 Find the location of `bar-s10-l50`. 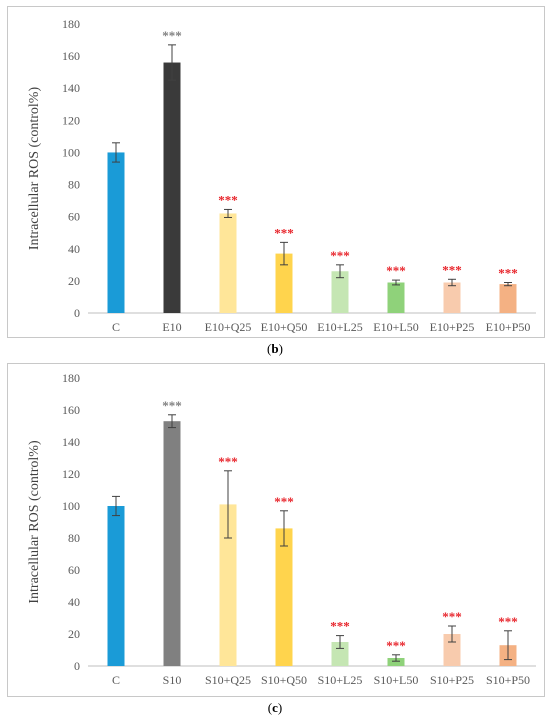

bar-s10-l50 is located at coordinates (396, 662).